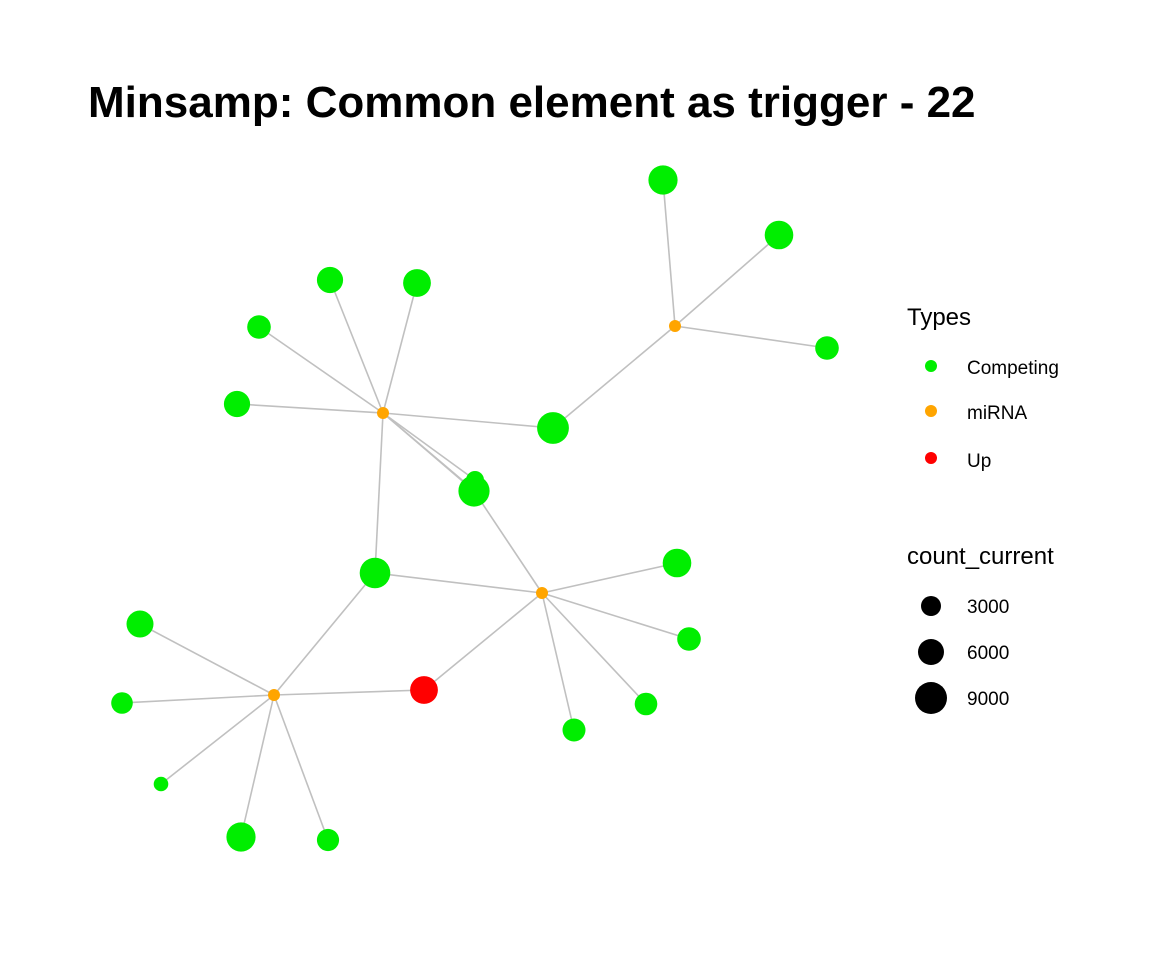 Image resolution: width=1152 pixels, height=960 pixels. I want to click on node-mirna-m3, so click(542, 593).